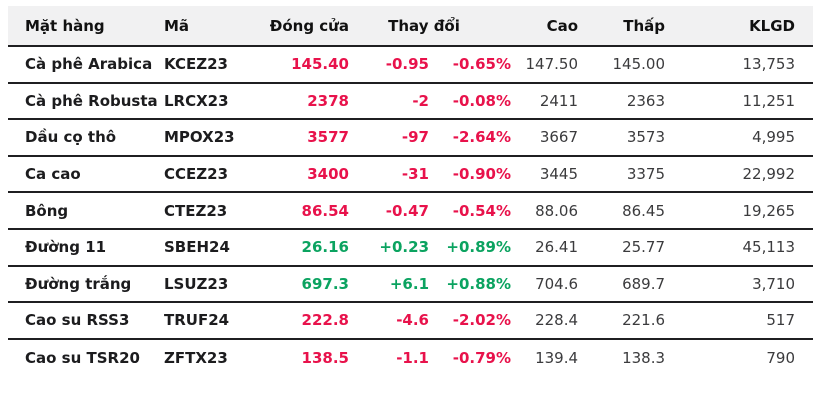 The image size is (821, 404). Describe the element at coordinates (639, 64) in the screenshot. I see `cell-low: 145.00` at that location.